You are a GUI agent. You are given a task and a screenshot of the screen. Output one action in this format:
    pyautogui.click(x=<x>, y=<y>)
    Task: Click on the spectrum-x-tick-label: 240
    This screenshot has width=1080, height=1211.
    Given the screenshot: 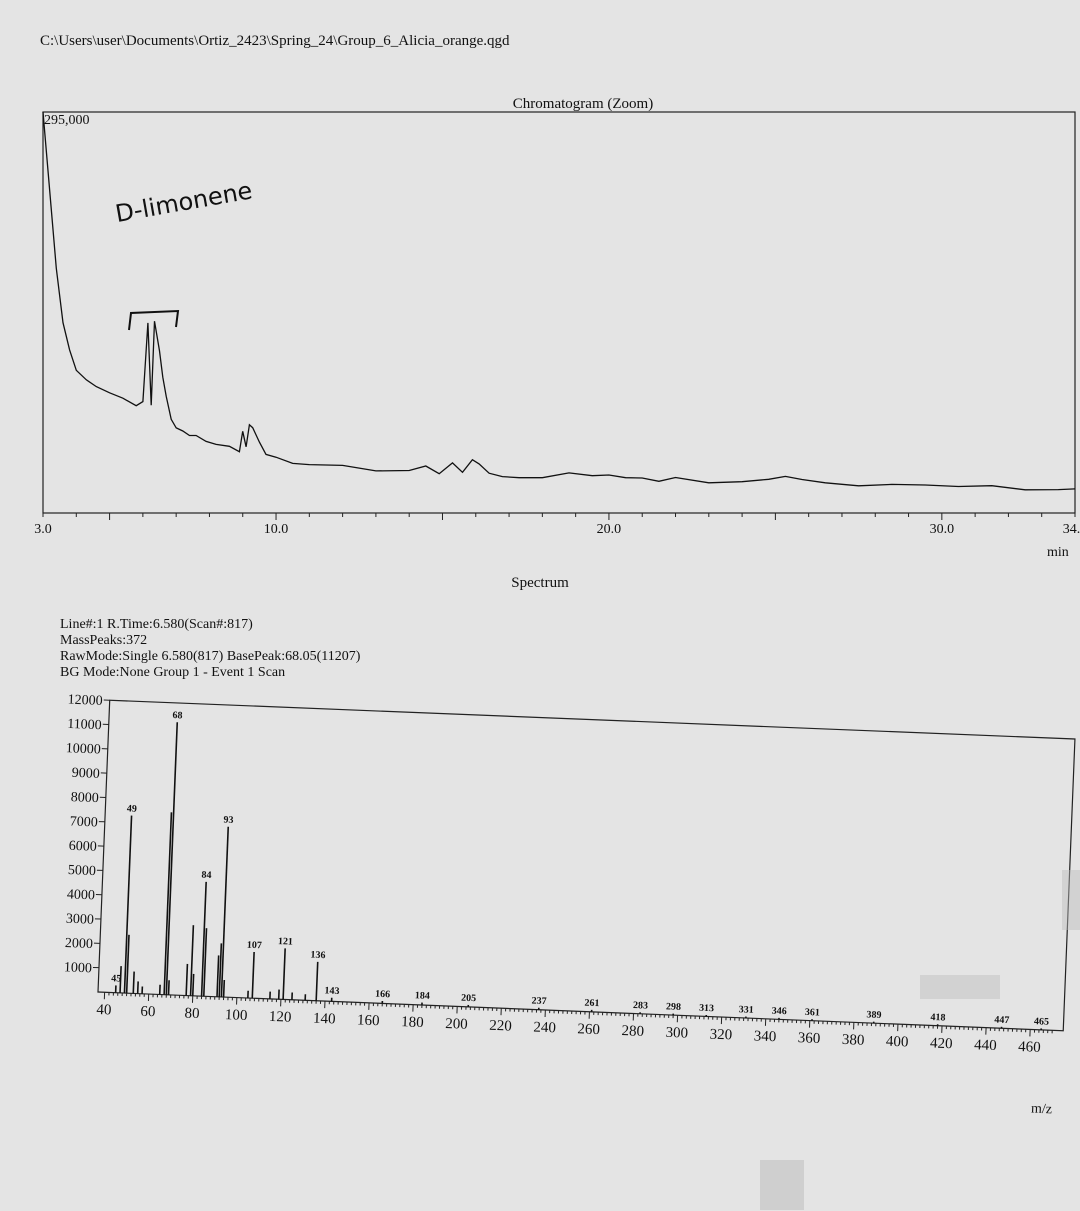 What is the action you would take?
    pyautogui.click(x=544, y=1028)
    